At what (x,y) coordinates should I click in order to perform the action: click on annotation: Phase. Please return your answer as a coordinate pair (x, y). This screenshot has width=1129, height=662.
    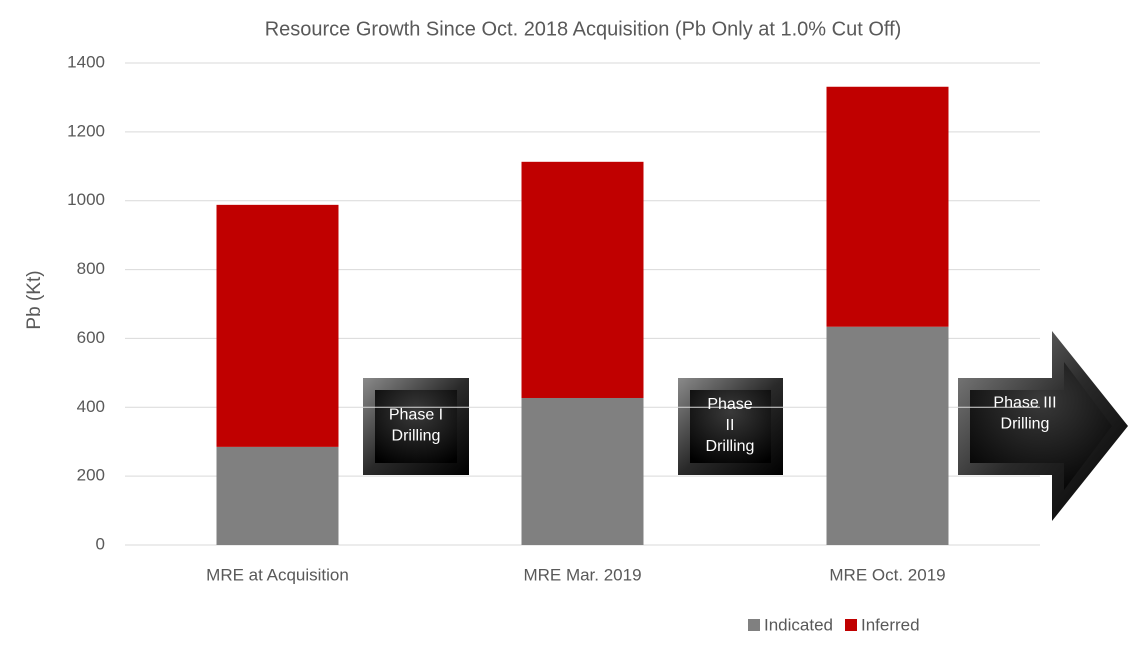
    Looking at the image, I should click on (729, 404).